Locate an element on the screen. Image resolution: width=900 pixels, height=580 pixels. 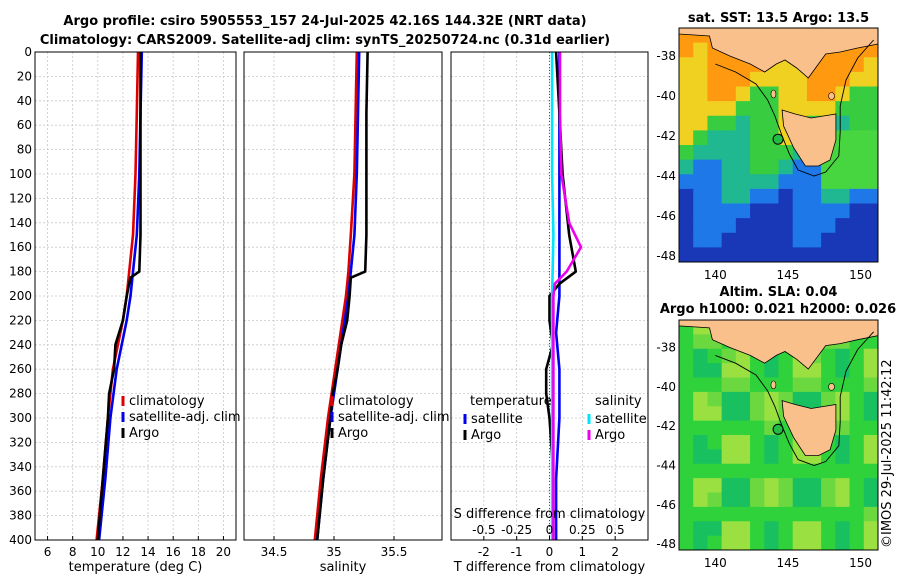
legend-label: climatology is located at coordinates (376, 401).